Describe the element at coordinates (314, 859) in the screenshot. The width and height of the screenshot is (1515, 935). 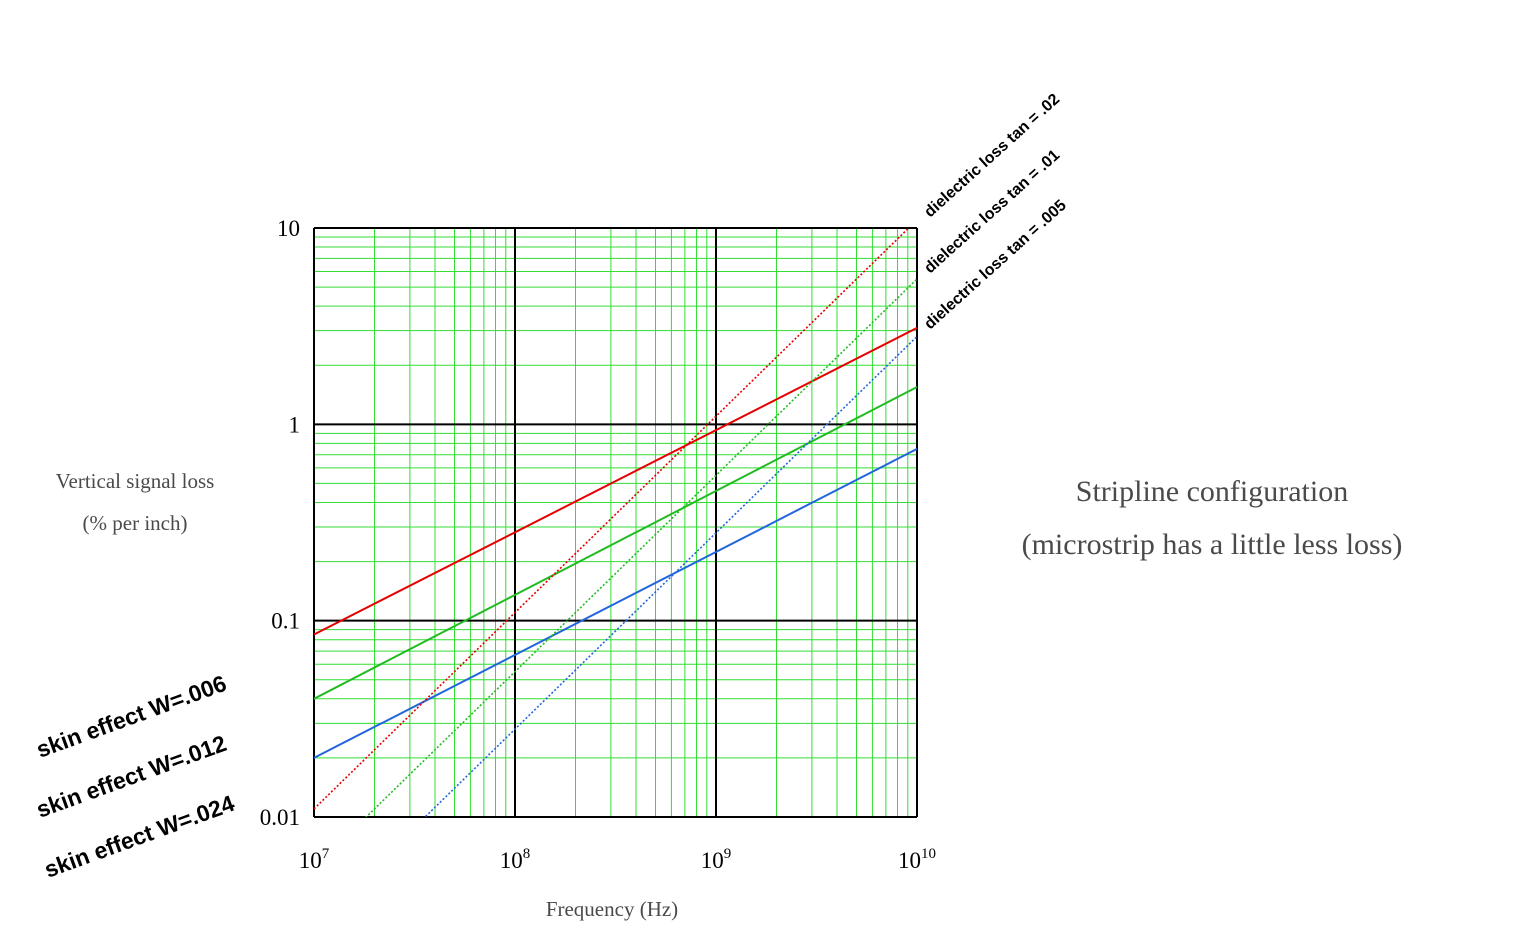
I see `x-tick-label: 10⁷` at that location.